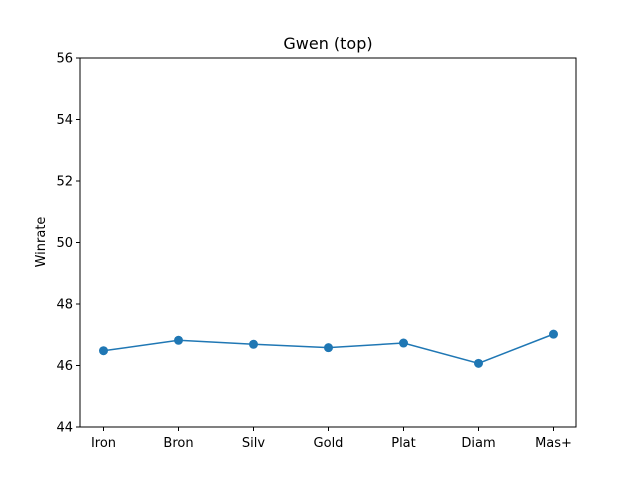 The height and width of the screenshot is (480, 640). What do you see at coordinates (329, 443) in the screenshot?
I see `x-tick-label: Gold` at bounding box center [329, 443].